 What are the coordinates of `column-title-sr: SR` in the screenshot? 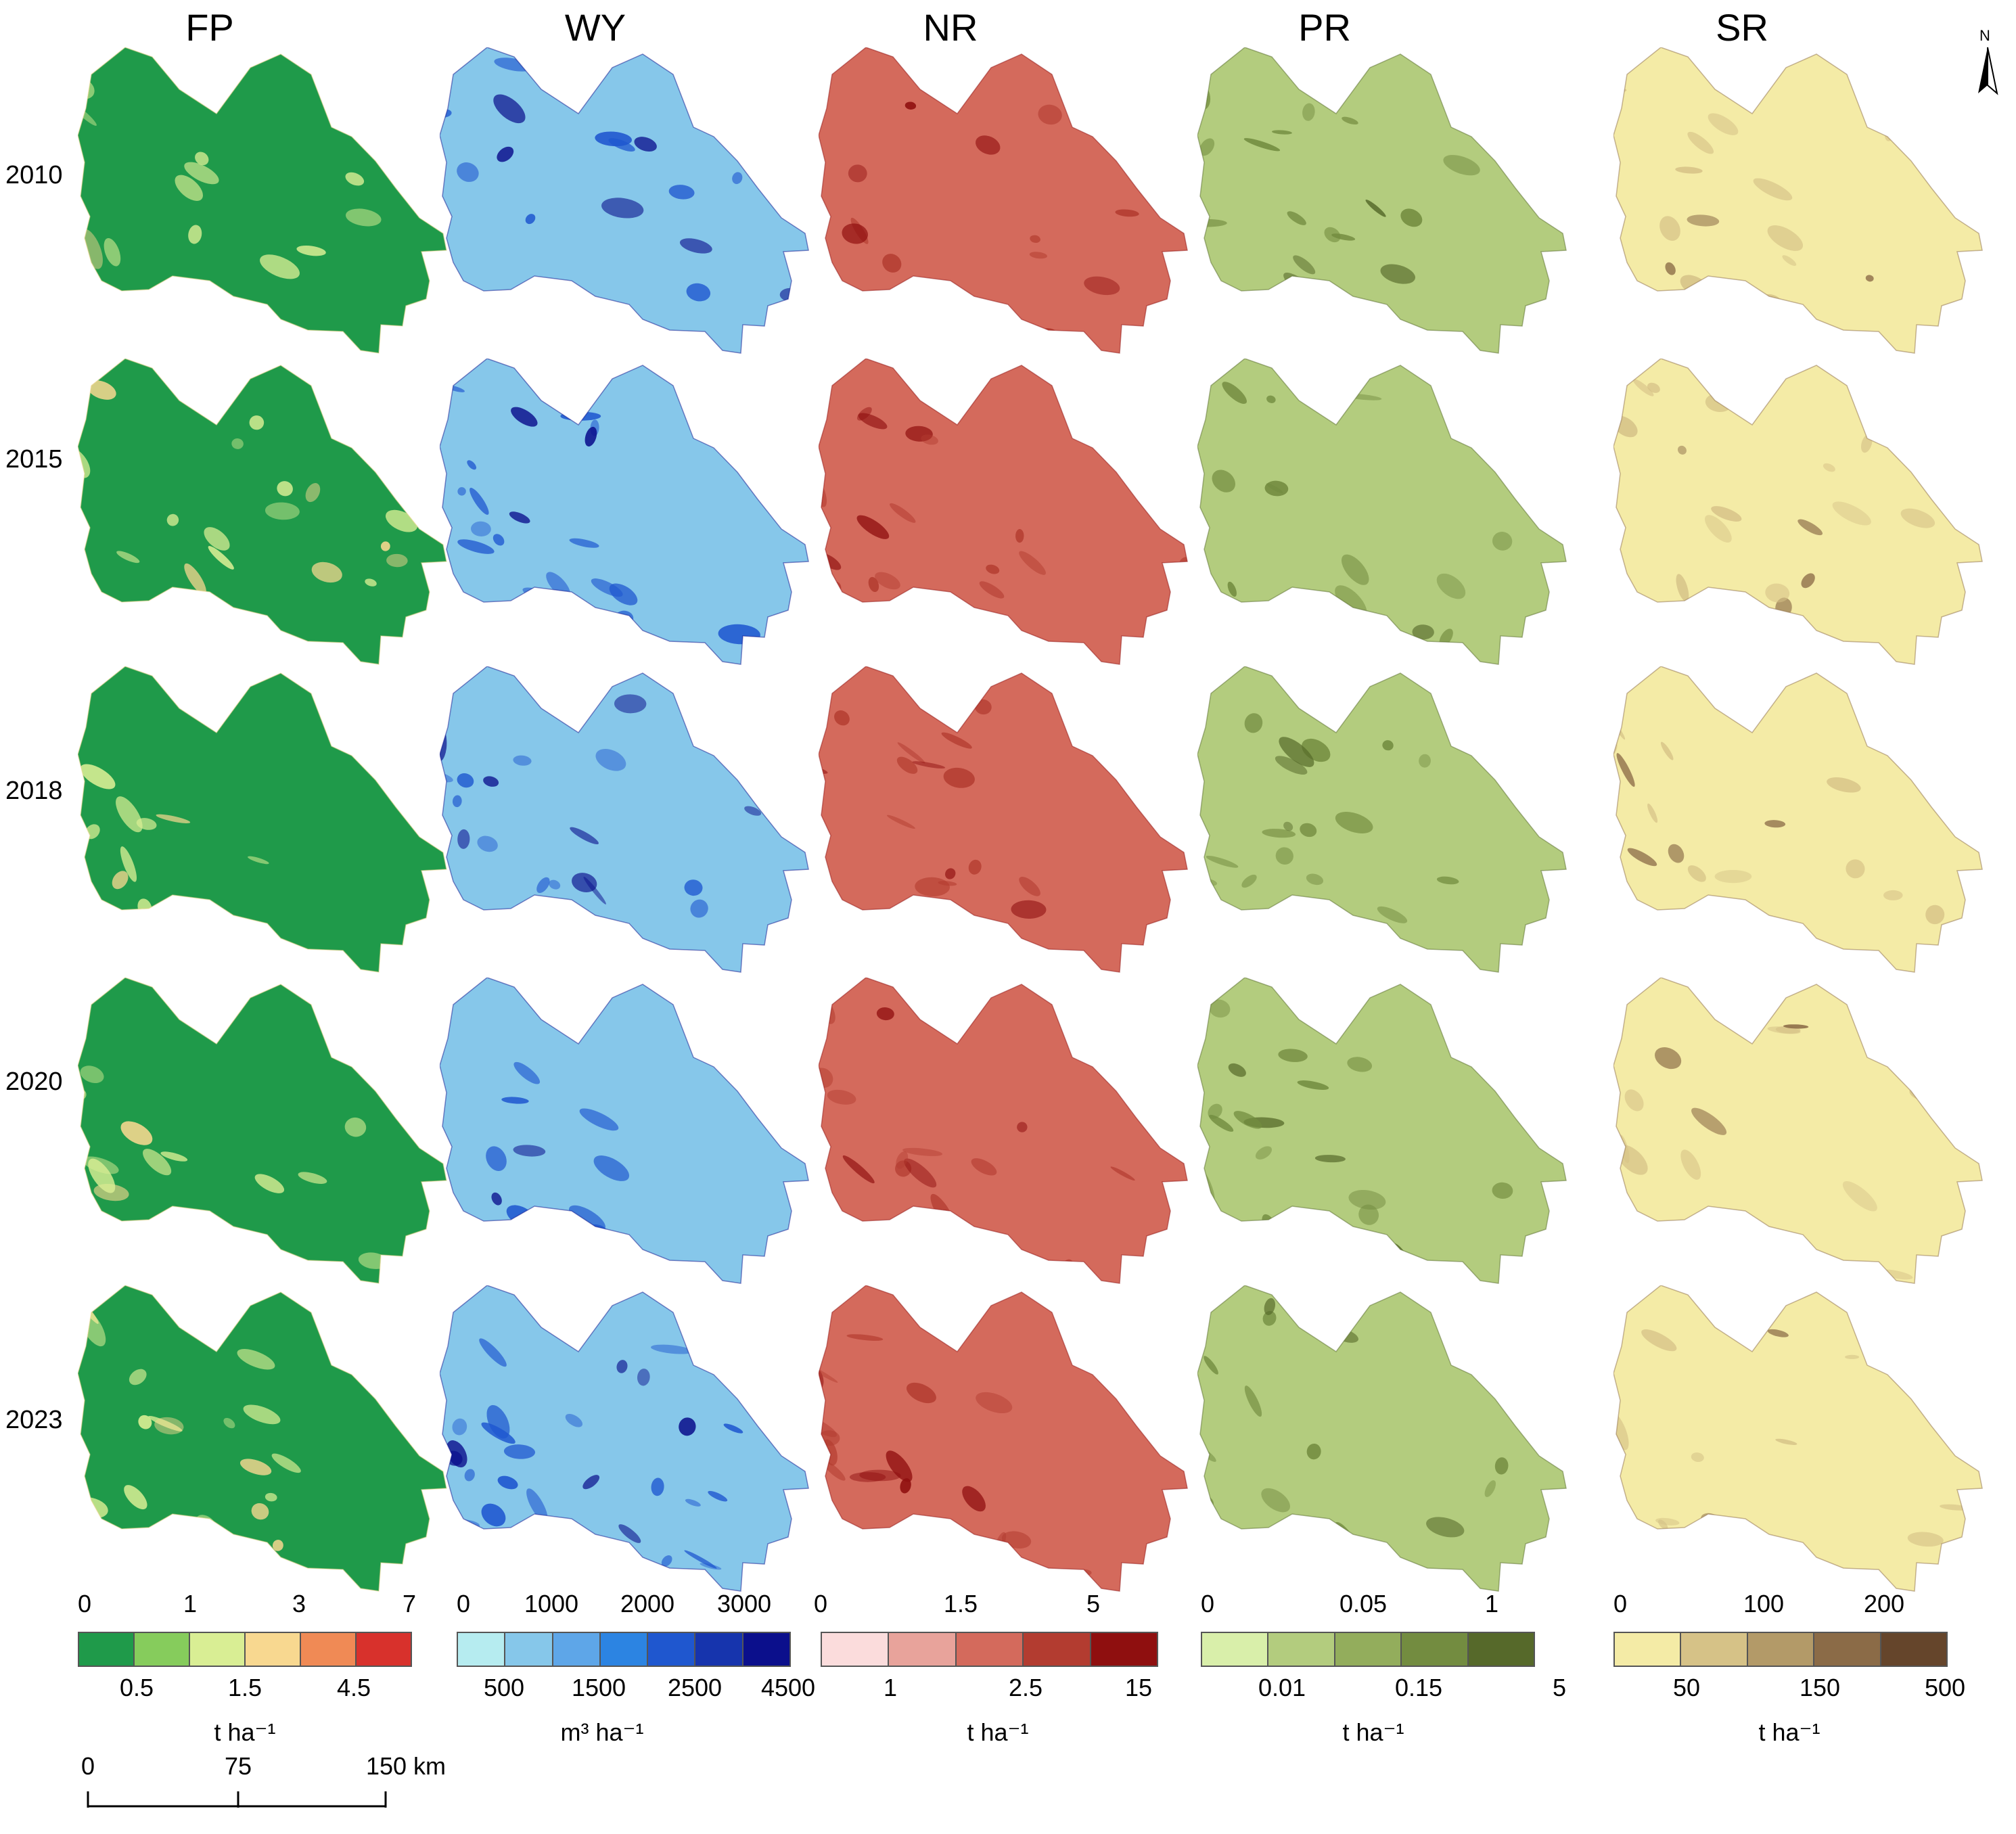 It's located at (1742, 27).